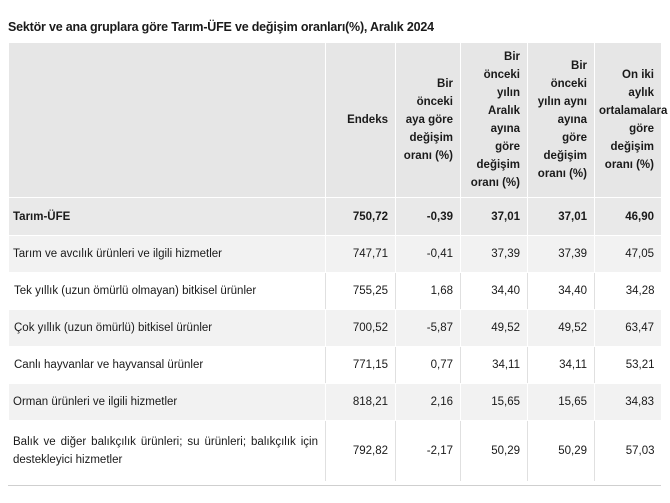  I want to click on cell-average-change: 34,83, so click(628, 402).